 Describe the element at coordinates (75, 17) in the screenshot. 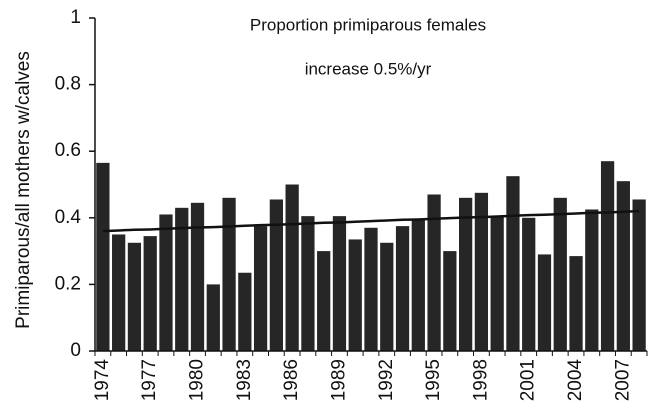

I see `y-tick-label: 1` at that location.